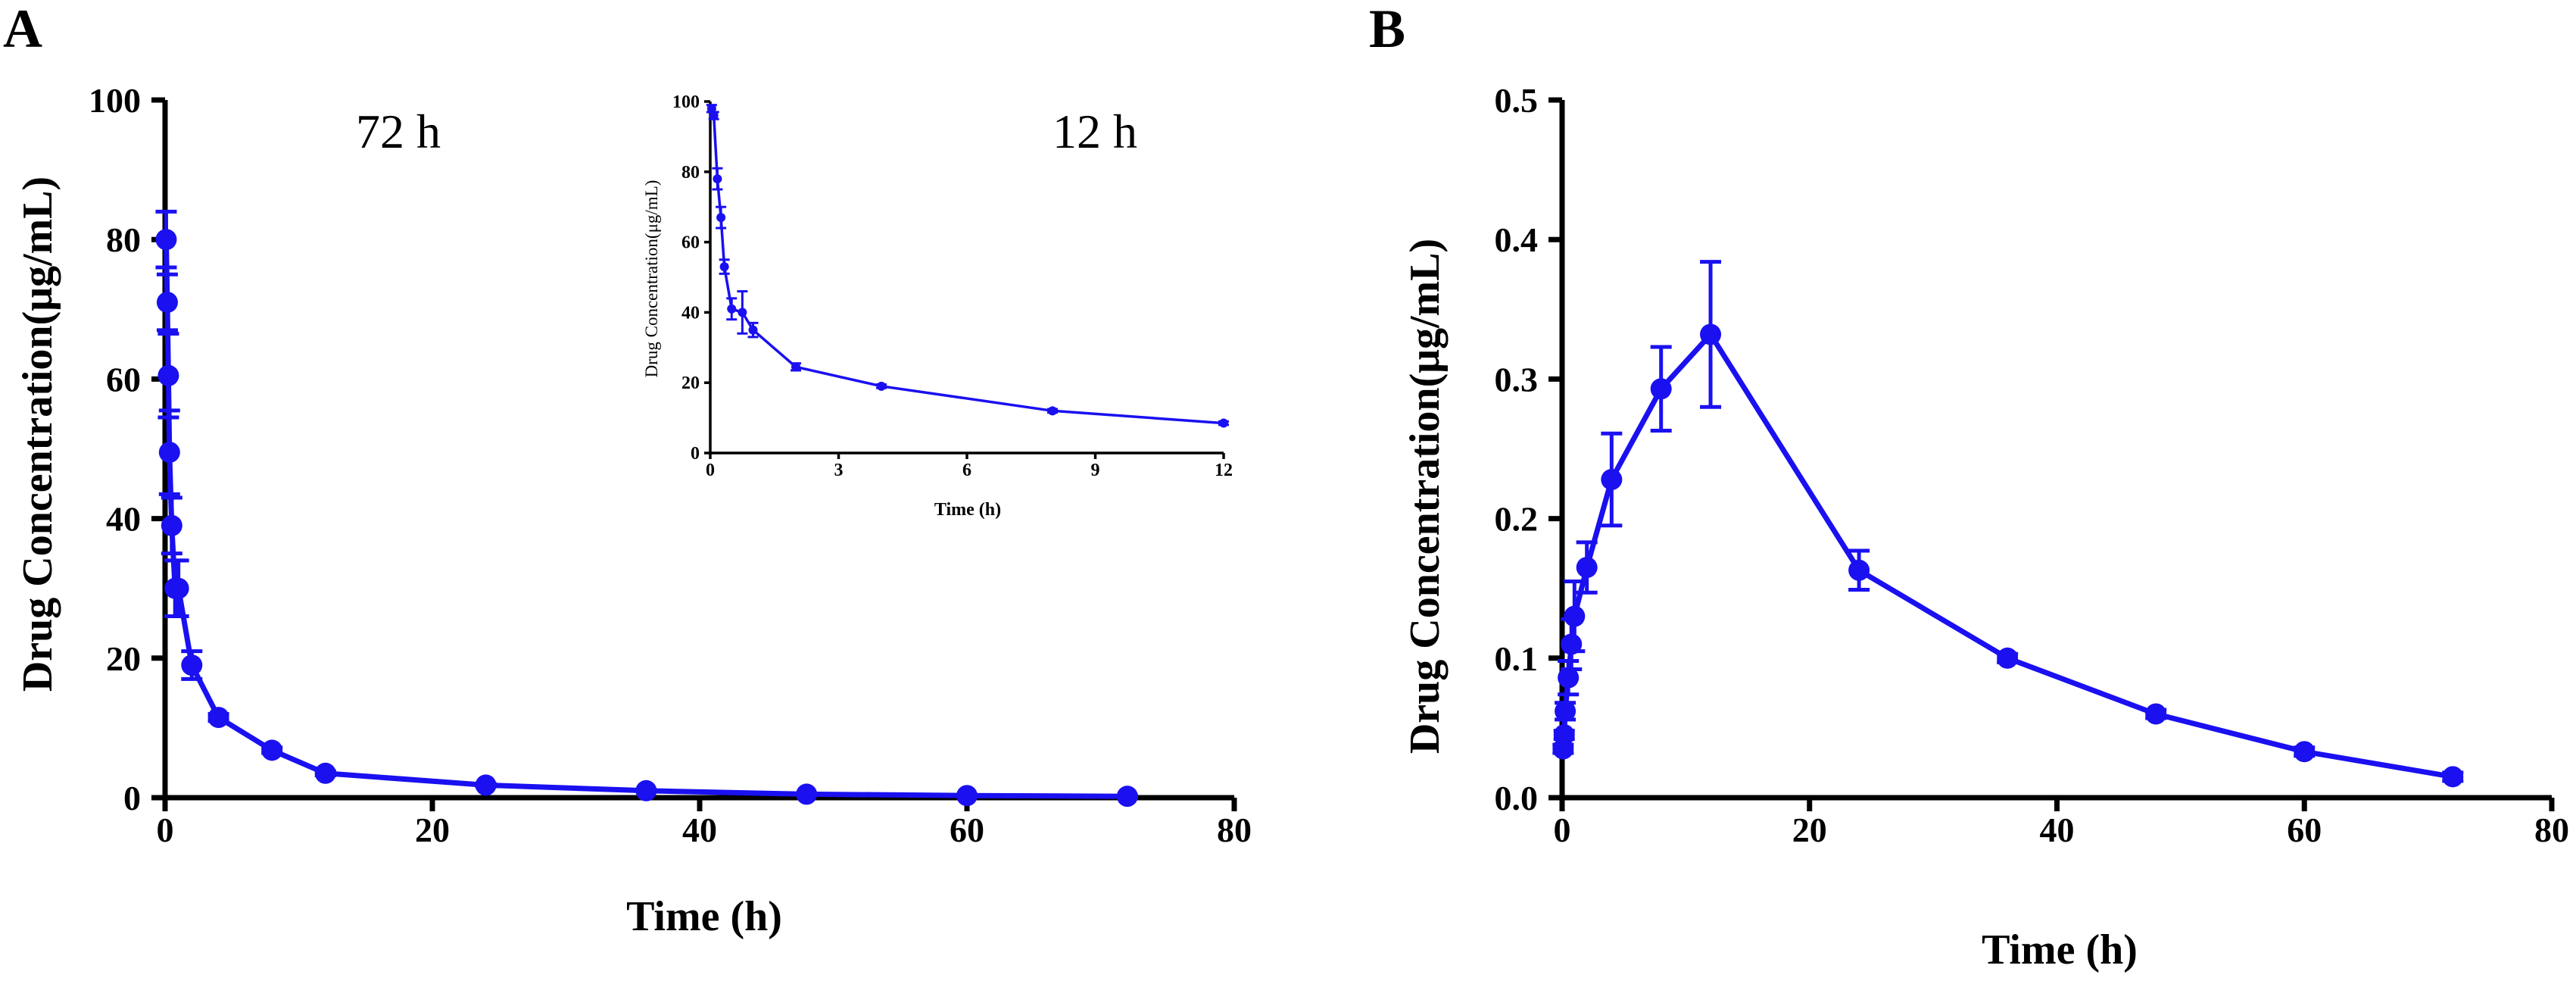 The width and height of the screenshot is (2576, 981). What do you see at coordinates (967, 830) in the screenshot?
I see `a-x-tick-label: 60` at bounding box center [967, 830].